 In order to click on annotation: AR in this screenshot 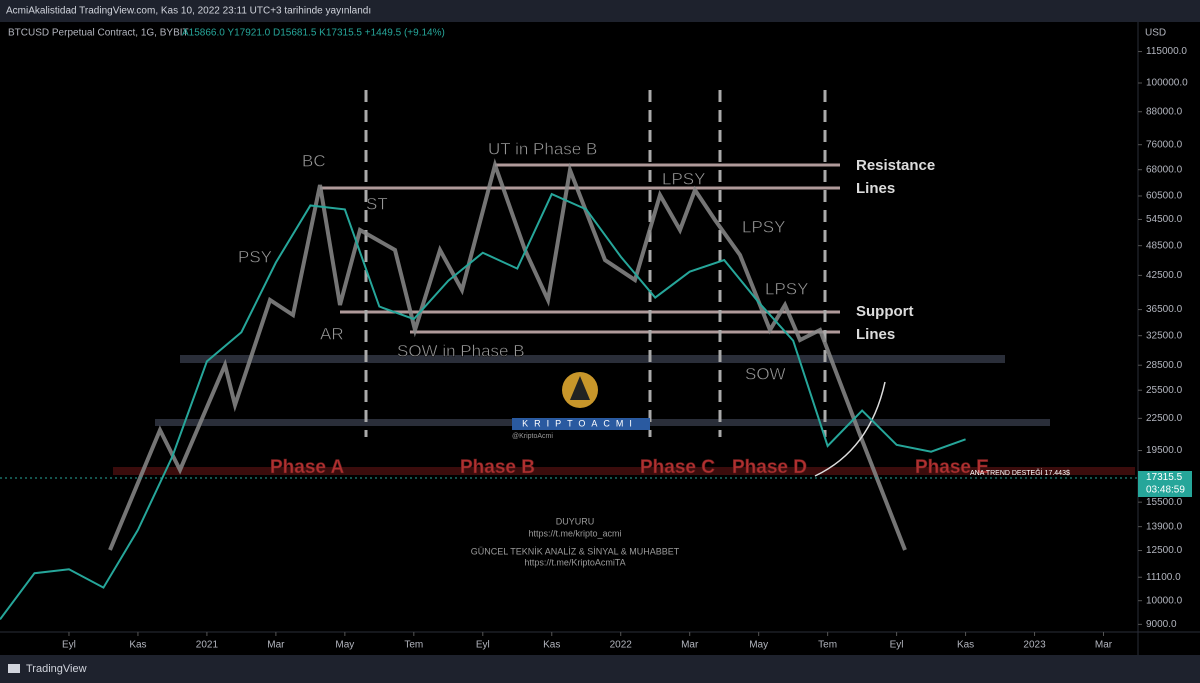, I will do `click(332, 333)`.